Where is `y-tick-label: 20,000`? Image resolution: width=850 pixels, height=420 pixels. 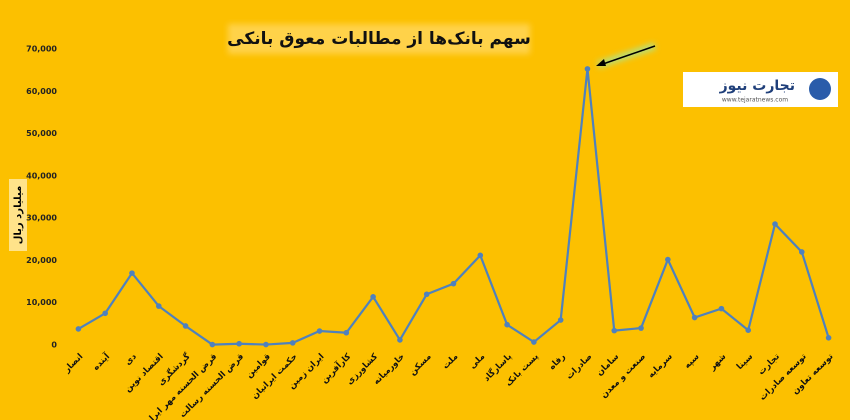
y-tick-label: 20,000 is located at coordinates (41, 260).